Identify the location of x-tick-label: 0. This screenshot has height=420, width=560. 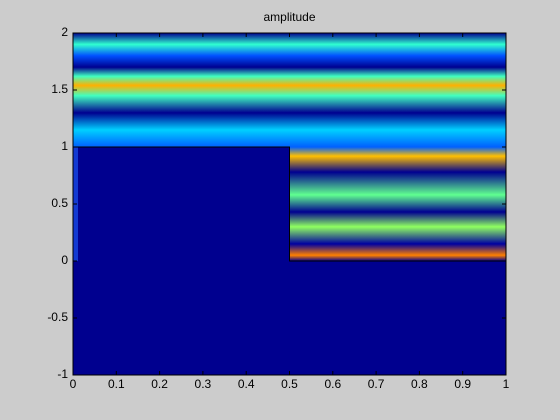
(73, 384).